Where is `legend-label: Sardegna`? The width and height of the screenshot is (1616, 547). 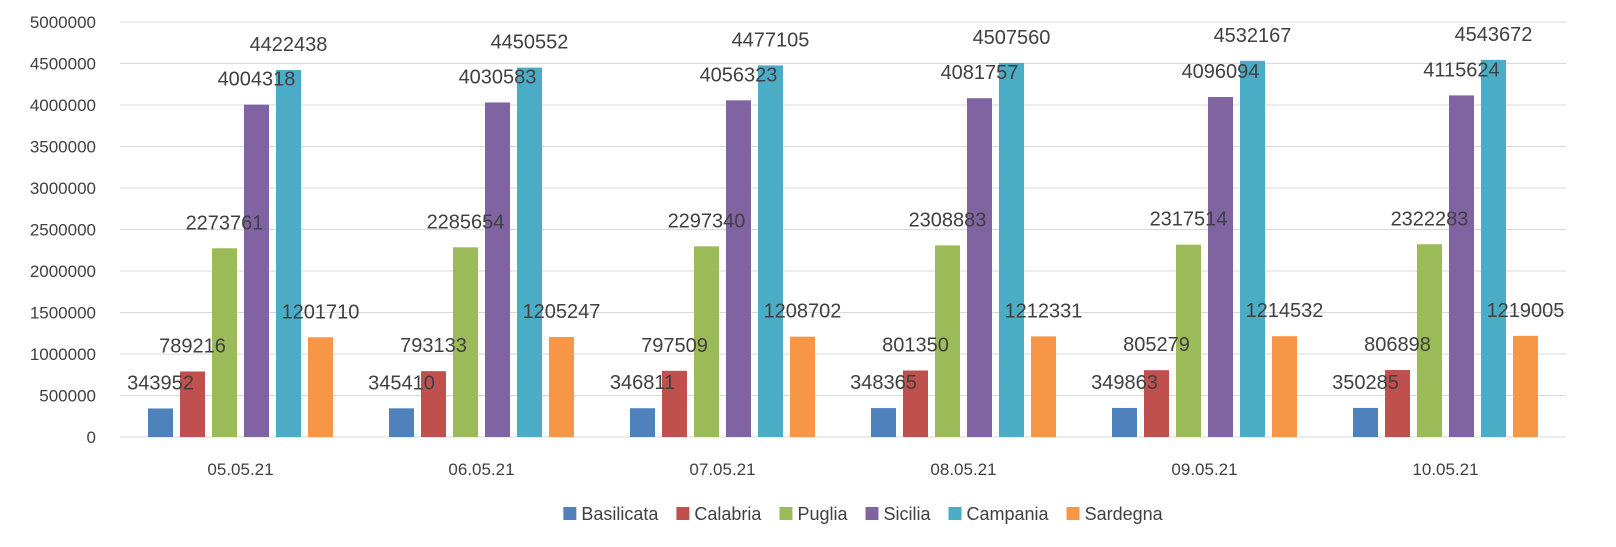 legend-label: Sardegna is located at coordinates (1124, 514).